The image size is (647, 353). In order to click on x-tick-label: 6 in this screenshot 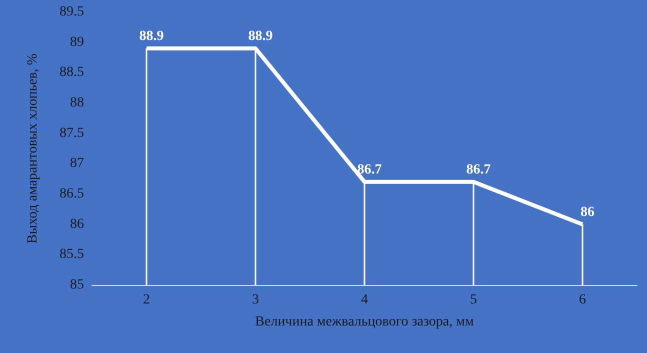, I will do `click(582, 300)`.